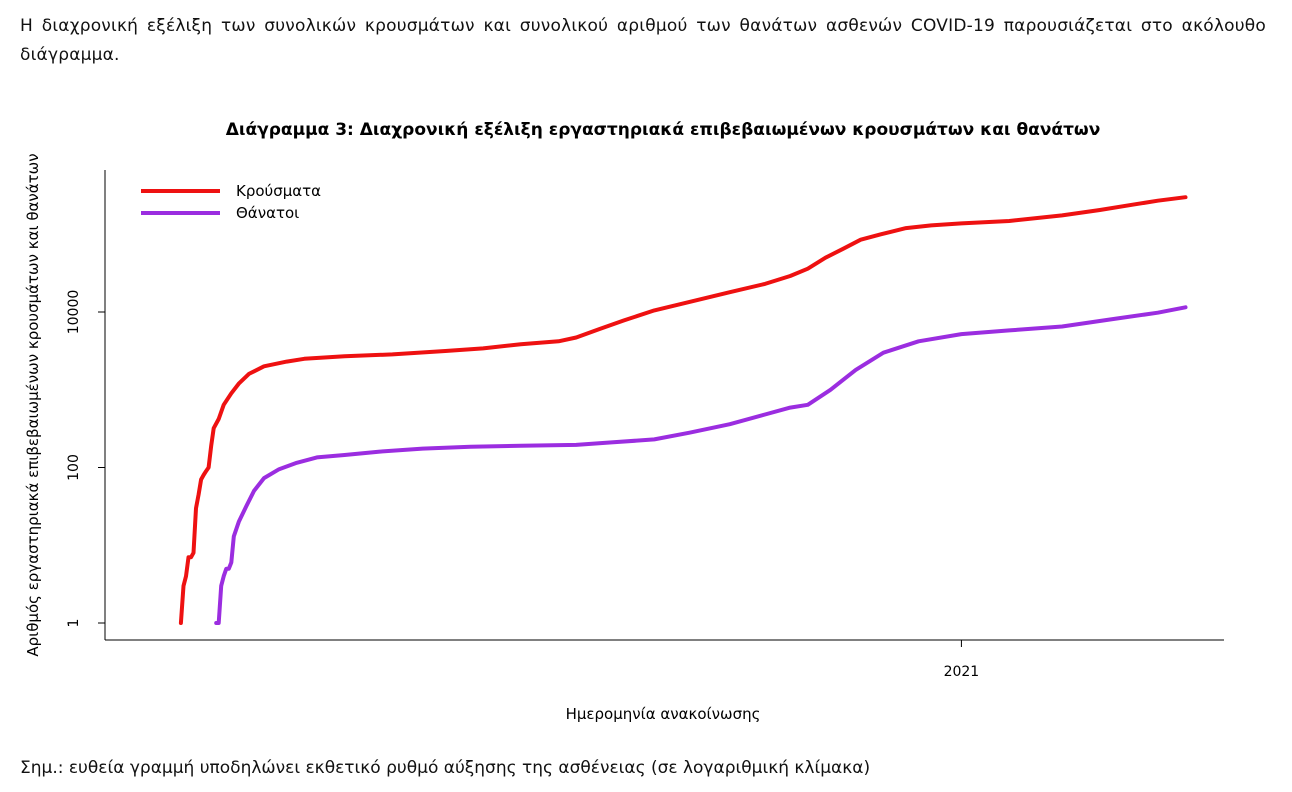 The image size is (1292, 792). What do you see at coordinates (962, 672) in the screenshot?
I see `x-tick-label: 2021` at bounding box center [962, 672].